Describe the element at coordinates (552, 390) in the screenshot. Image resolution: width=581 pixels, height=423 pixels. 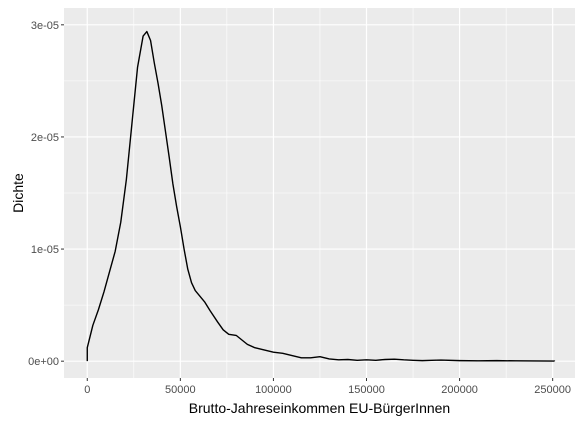
I see `x-tick-label: 250000` at that location.